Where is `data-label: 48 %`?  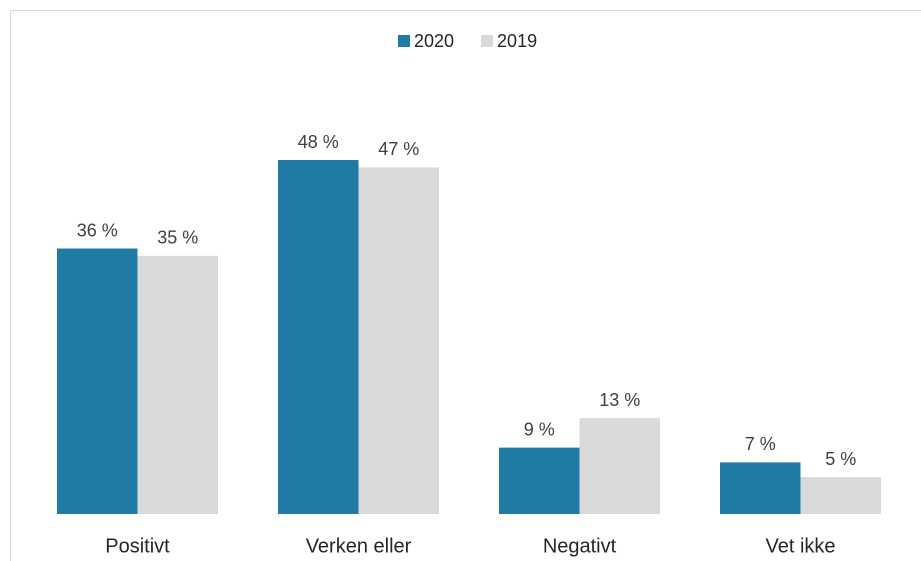
data-label: 48 % is located at coordinates (318, 142).